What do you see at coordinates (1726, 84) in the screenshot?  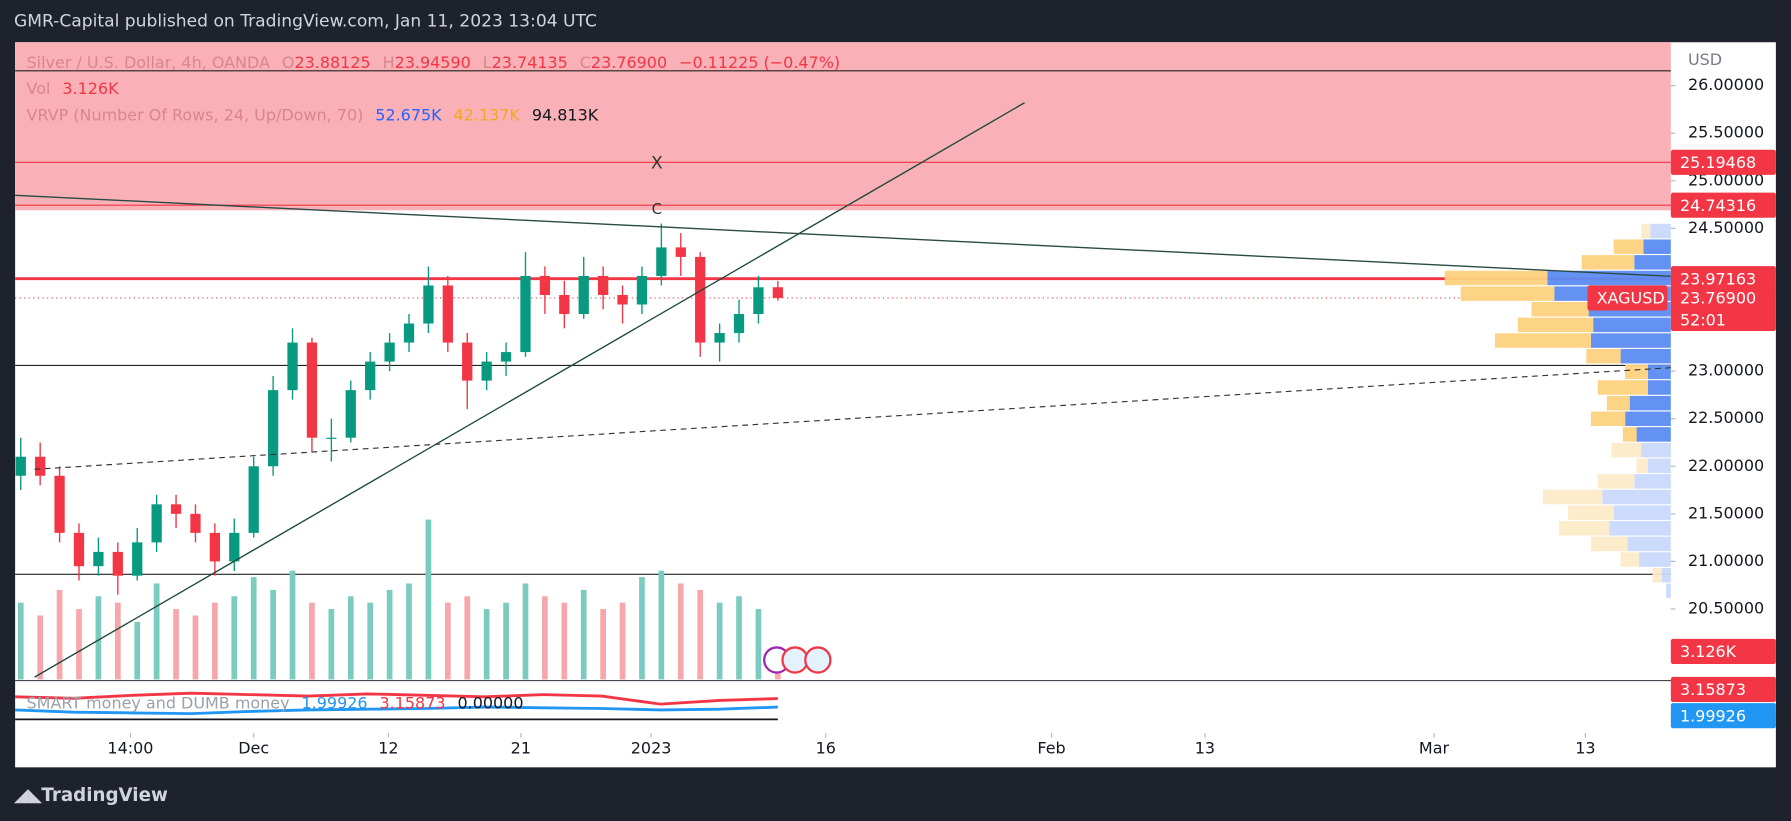 I see `y-tick-label: 26.00000` at bounding box center [1726, 84].